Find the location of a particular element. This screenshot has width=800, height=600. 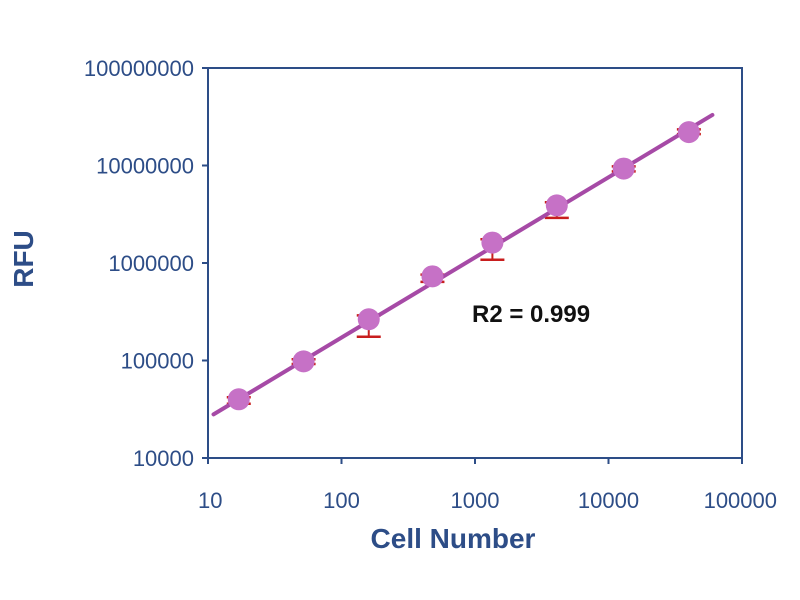

x-axis-ticks: 10 100 1000 10000 100000 is located at coordinates (487, 485).